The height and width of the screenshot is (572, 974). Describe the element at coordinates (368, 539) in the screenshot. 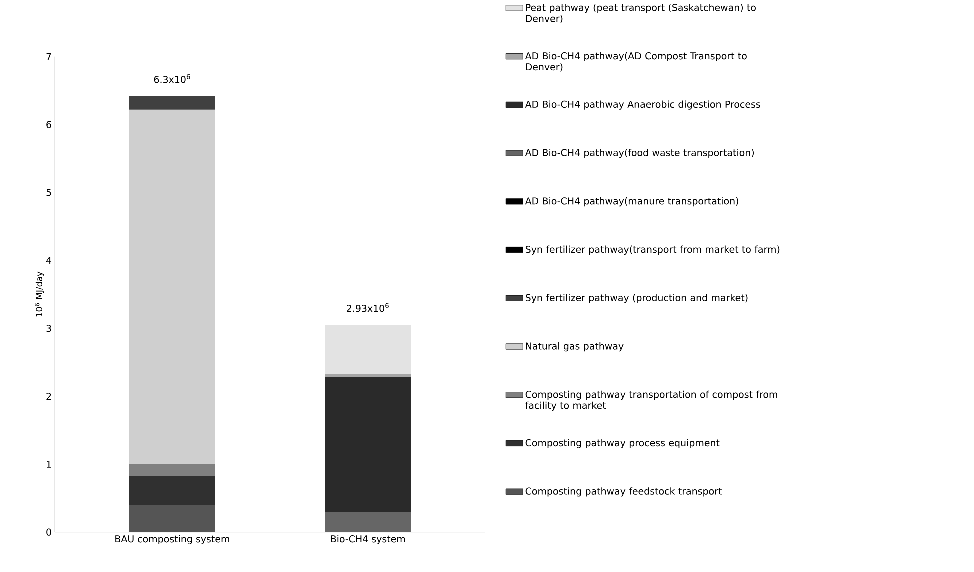

I see `x-tick-label: Bio-CH4 system` at that location.